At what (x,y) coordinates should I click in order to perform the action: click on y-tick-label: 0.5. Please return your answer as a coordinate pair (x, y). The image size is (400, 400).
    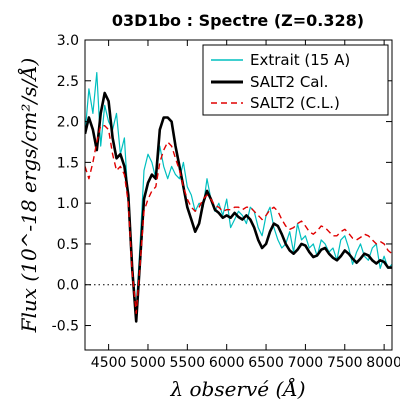
    Looking at the image, I should click on (68, 245).